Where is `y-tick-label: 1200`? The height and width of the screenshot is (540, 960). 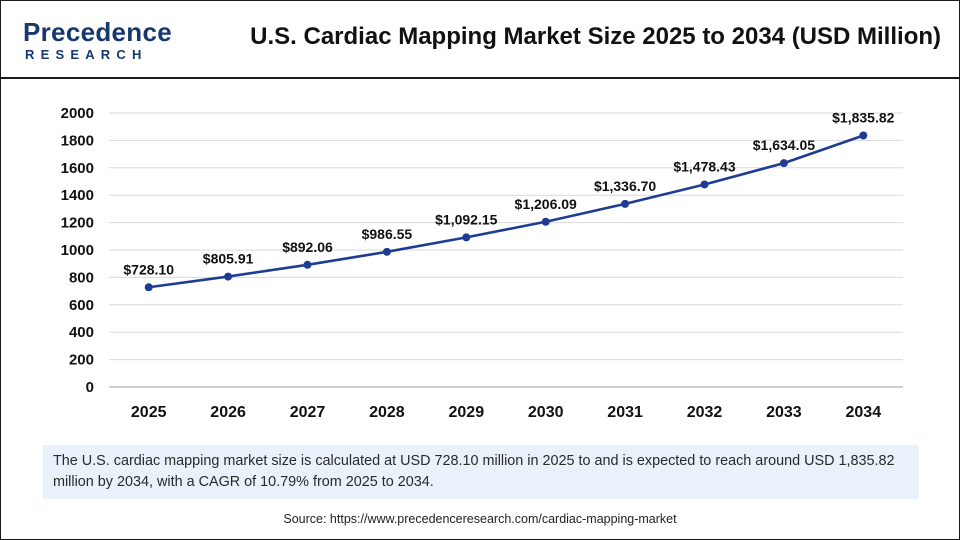
y-tick-label: 1200 is located at coordinates (77, 223).